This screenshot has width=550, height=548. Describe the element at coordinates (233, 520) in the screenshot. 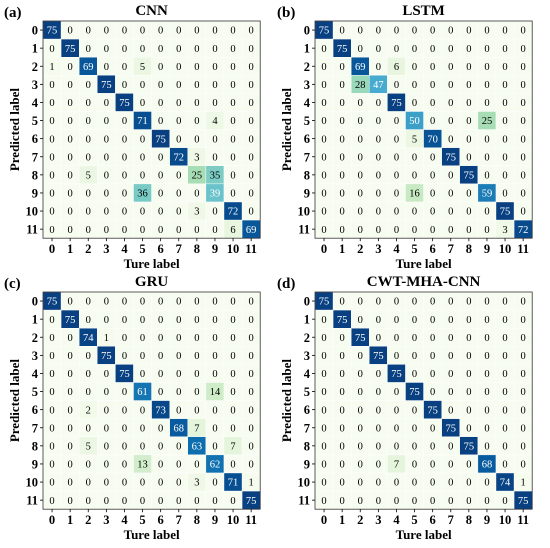

I see `x-tick-label: 10` at that location.